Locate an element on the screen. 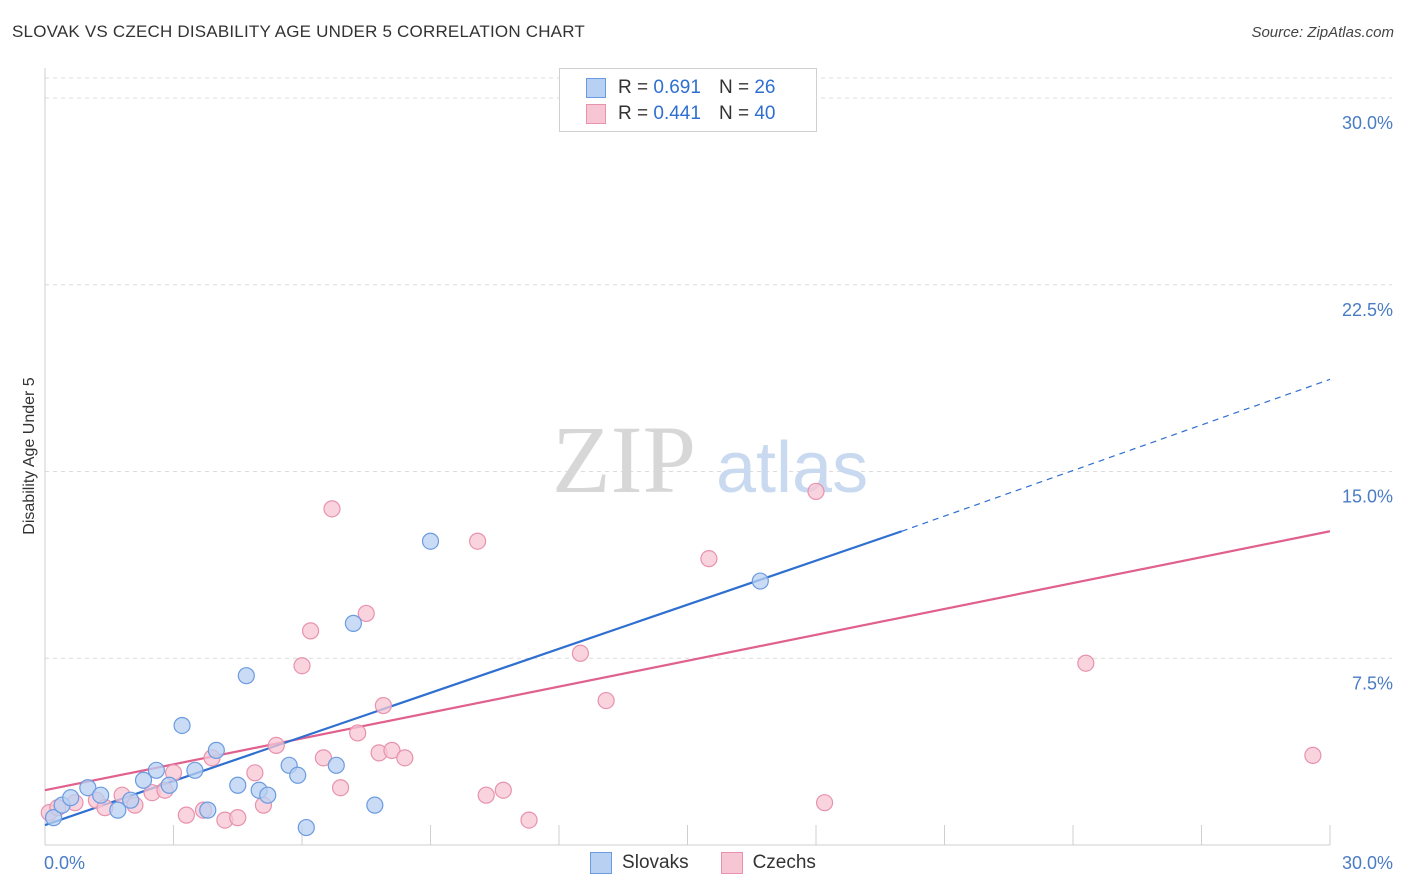  stats-legend: R = 0.691 N = 26 R = 0.441 N = 40 is located at coordinates (688, 100).